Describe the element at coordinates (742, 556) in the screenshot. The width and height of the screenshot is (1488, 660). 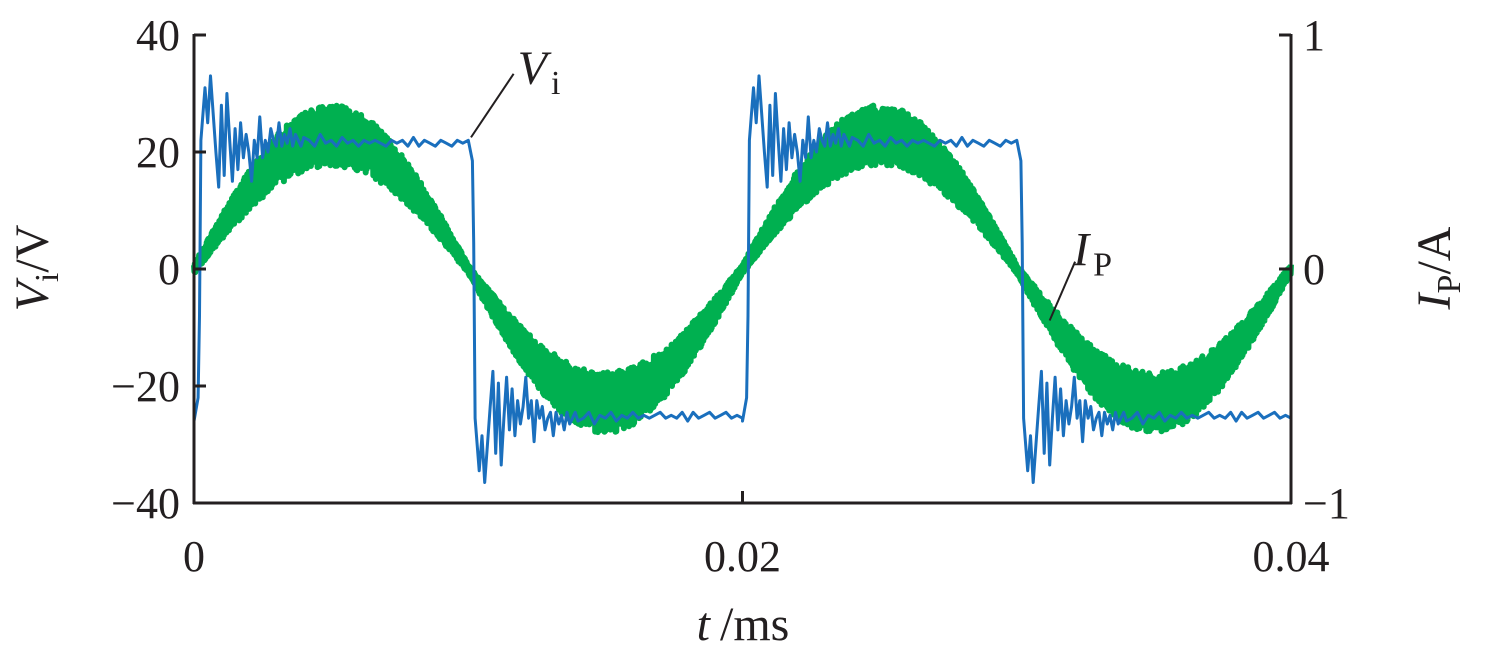
I see `x-tick-label: 0.02` at that location.